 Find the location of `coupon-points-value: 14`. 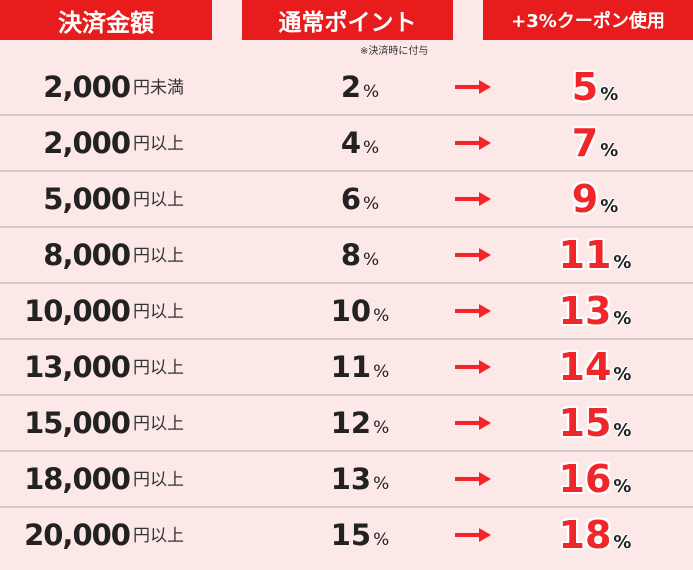

coupon-points-value: 14 is located at coordinates (585, 367).